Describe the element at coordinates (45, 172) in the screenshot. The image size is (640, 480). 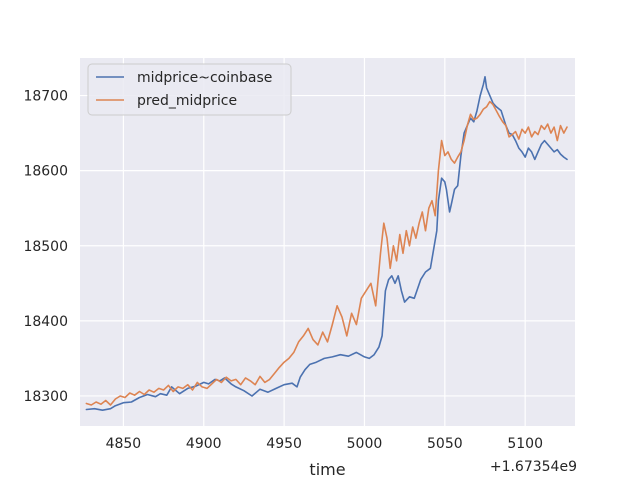
I see `y-tick-label: 18600` at that location.